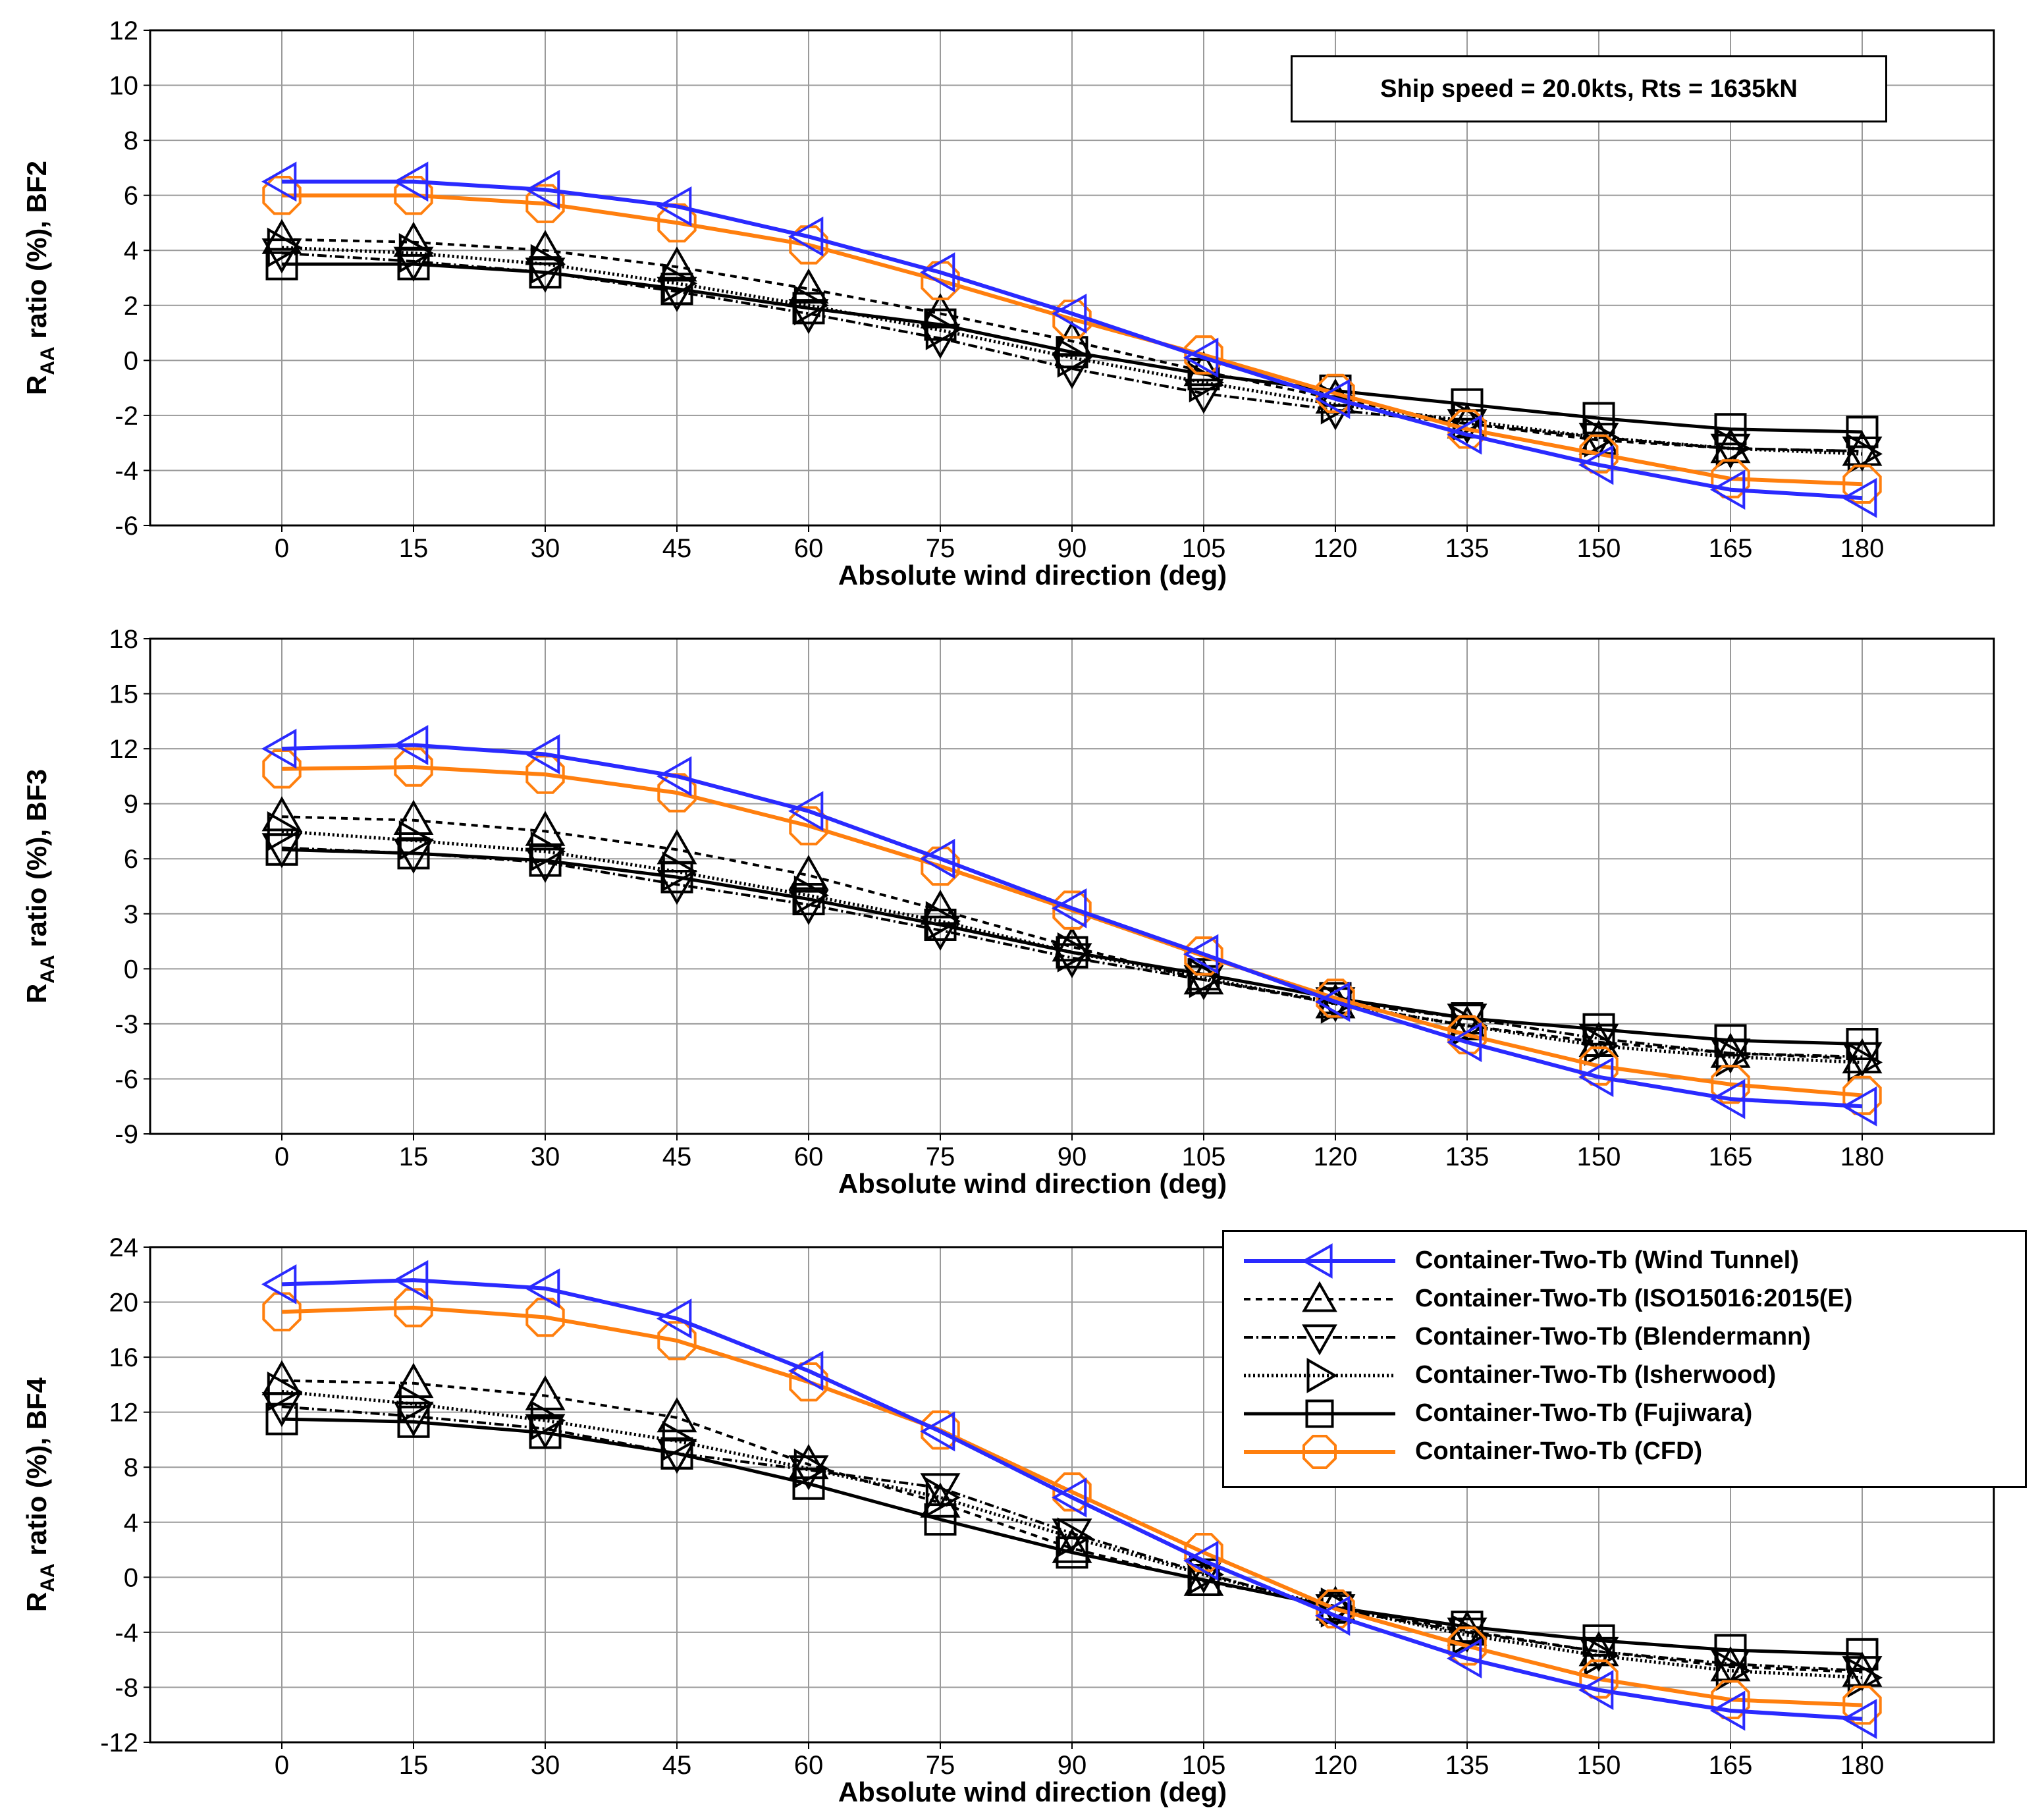 The height and width of the screenshot is (1820, 2038). What do you see at coordinates (127, 526) in the screenshot?
I see `y-tick-label: -6` at bounding box center [127, 526].